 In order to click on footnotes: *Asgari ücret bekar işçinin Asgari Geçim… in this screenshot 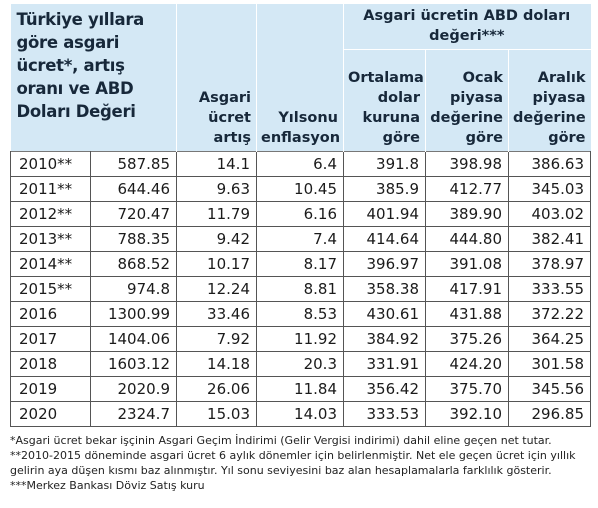, I will do `click(300, 463)`.